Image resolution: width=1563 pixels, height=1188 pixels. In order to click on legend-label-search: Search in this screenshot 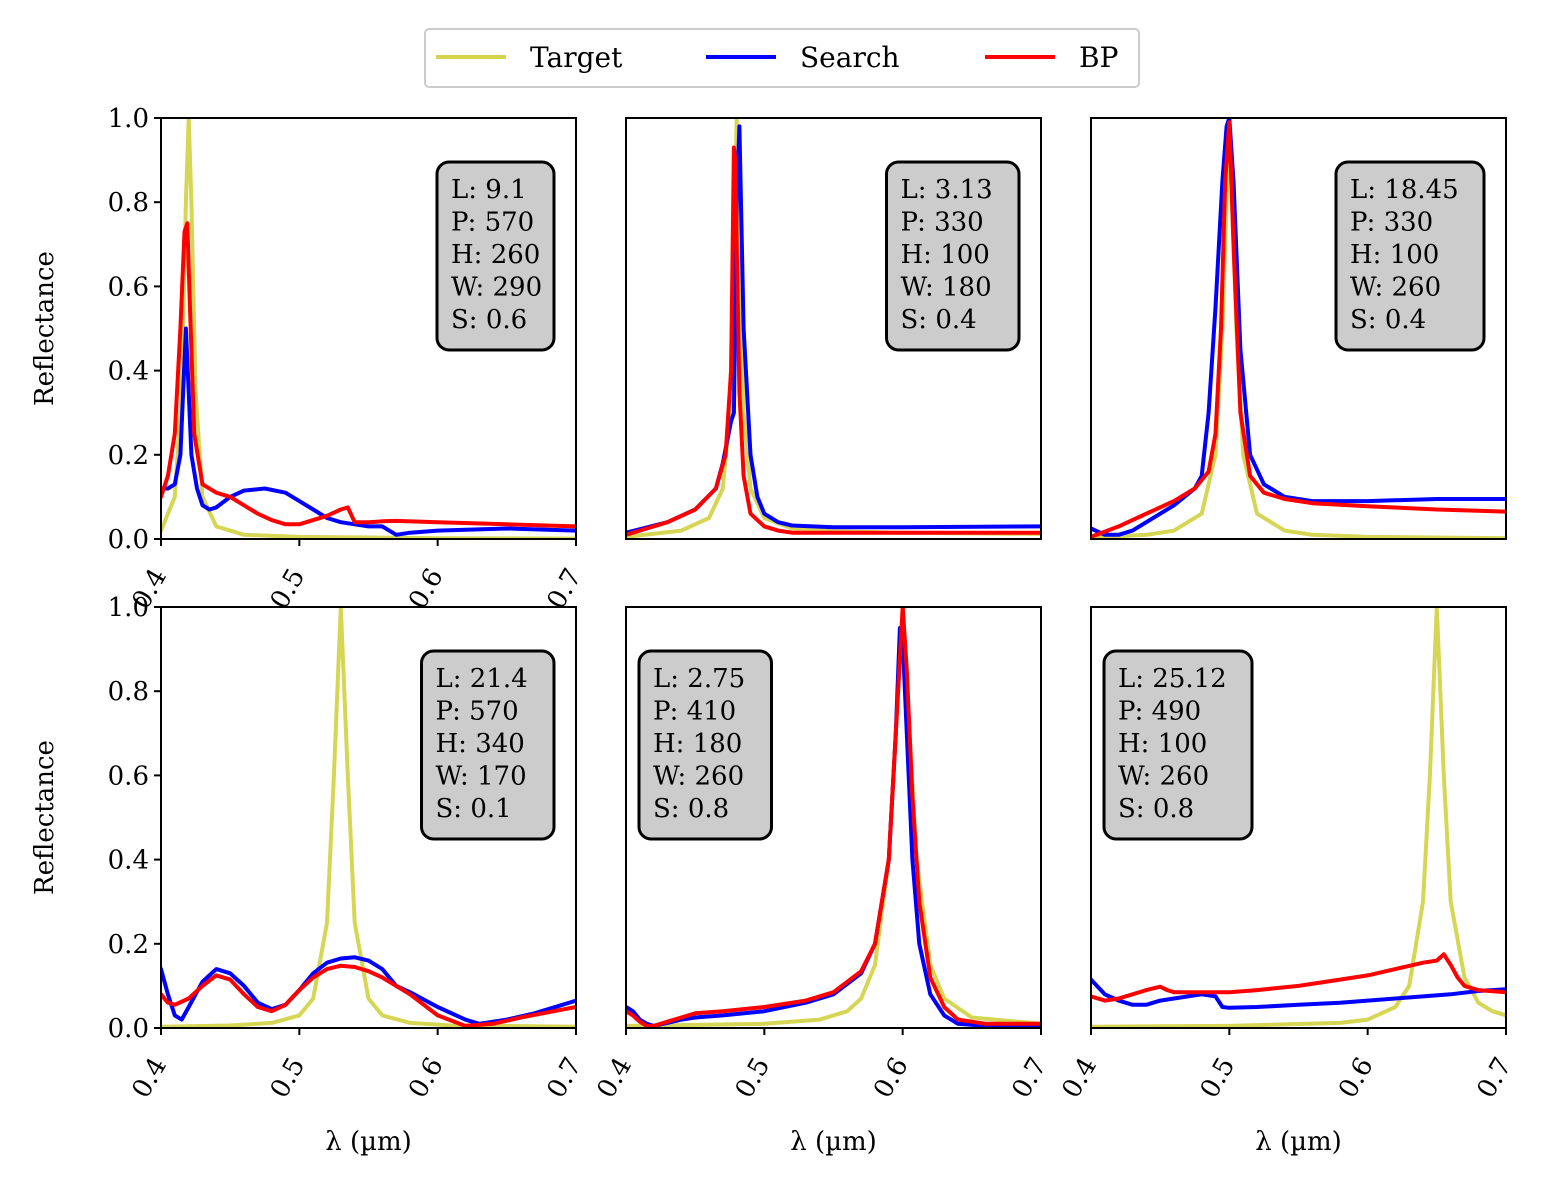, I will do `click(850, 57)`.